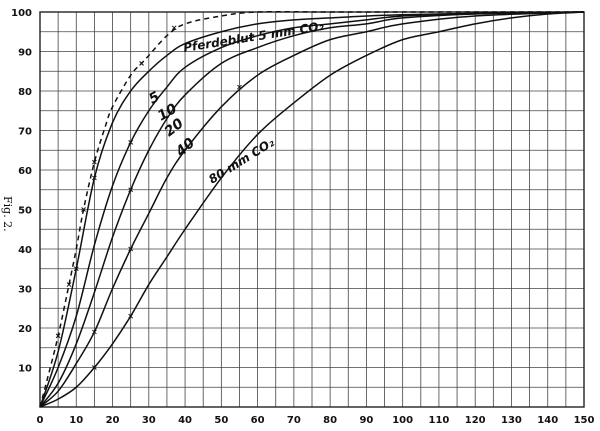 This screenshot has height=431, width=600. What do you see at coordinates (366, 420) in the screenshot?
I see `x-tick-label: 90` at bounding box center [366, 420].